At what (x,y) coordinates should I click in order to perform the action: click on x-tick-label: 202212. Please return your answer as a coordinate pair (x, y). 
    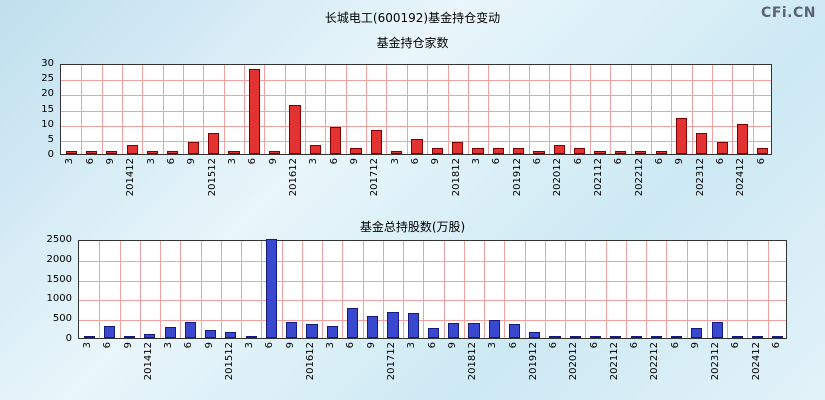
    Looking at the image, I should click on (655, 361).